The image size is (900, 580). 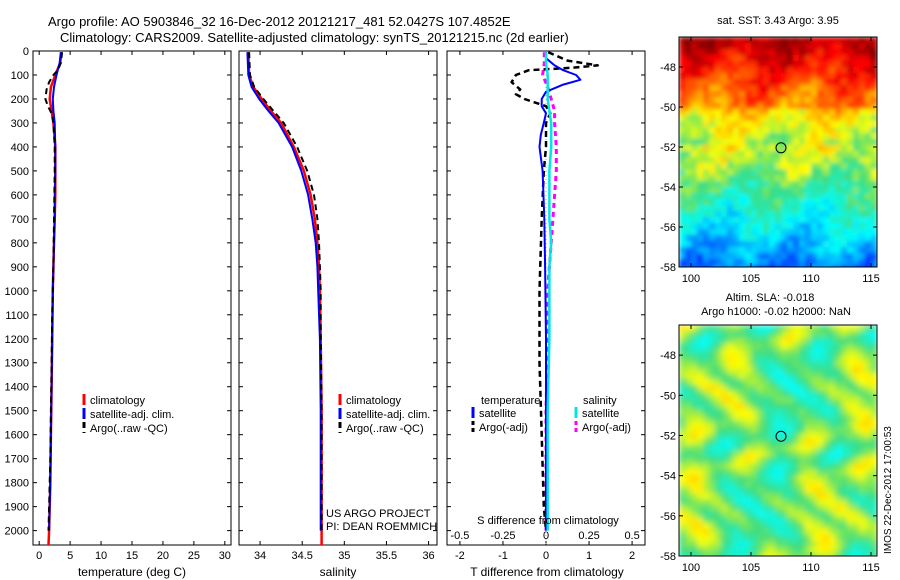 I want to click on difference-series-line, so click(x=549, y=291).